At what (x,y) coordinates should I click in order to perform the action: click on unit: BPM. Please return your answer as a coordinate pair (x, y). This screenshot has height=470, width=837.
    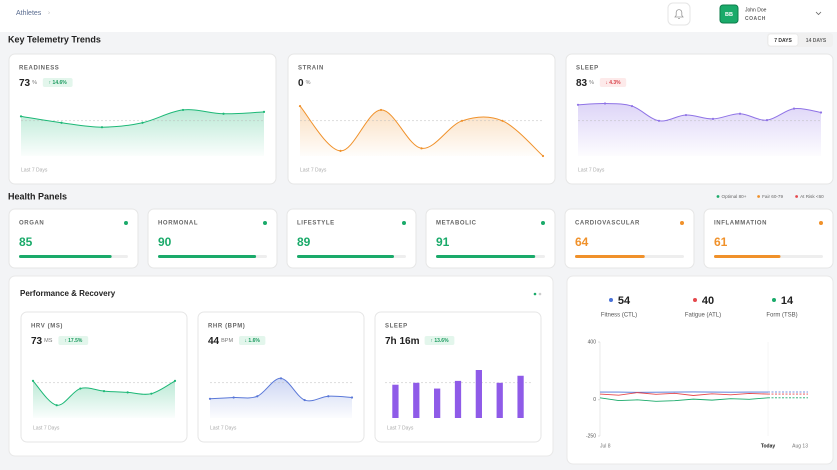
    Looking at the image, I should click on (227, 341).